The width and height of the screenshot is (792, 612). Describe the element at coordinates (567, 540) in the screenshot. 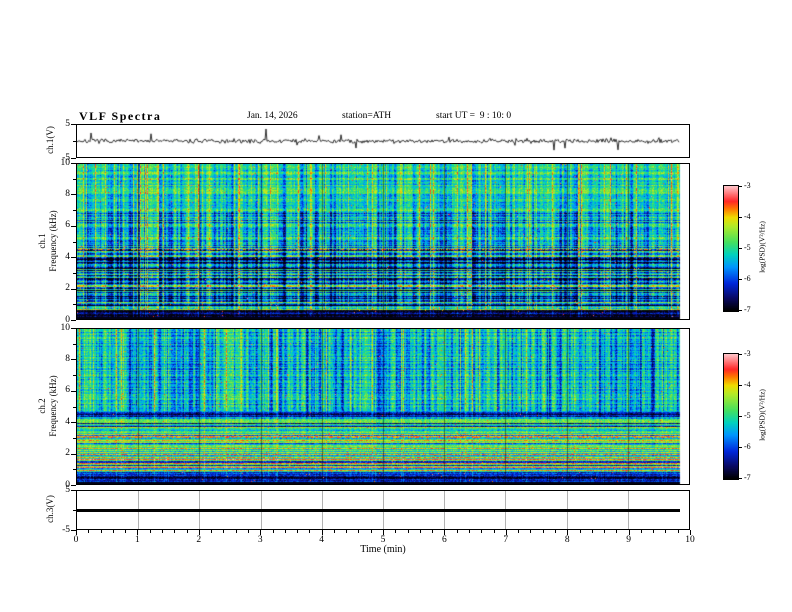

I see `x-tick-label: 8` at that location.